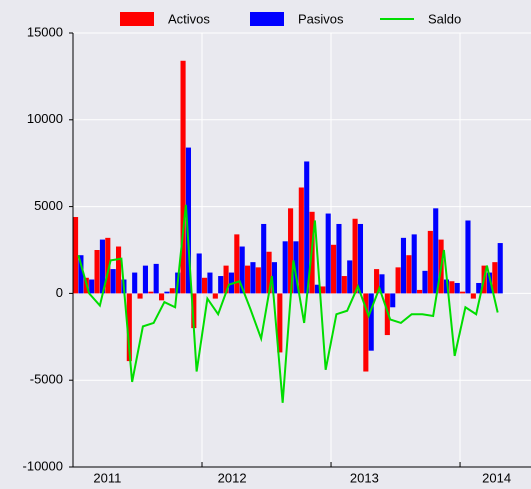  I want to click on y-tick-label: 15000, so click(45, 31).